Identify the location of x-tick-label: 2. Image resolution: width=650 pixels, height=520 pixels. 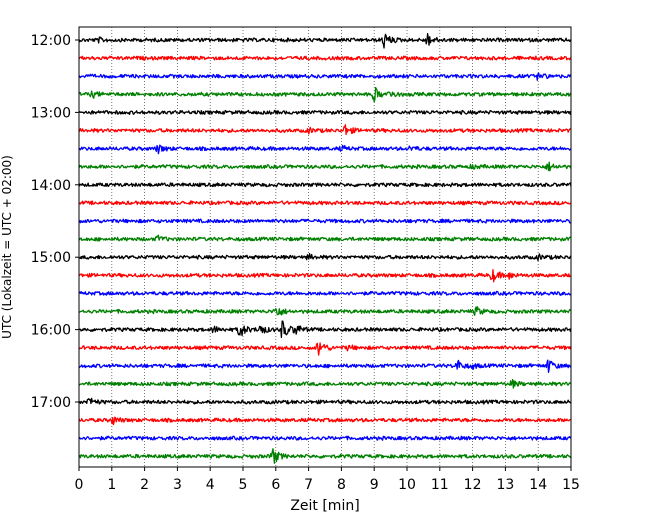
(144, 485).